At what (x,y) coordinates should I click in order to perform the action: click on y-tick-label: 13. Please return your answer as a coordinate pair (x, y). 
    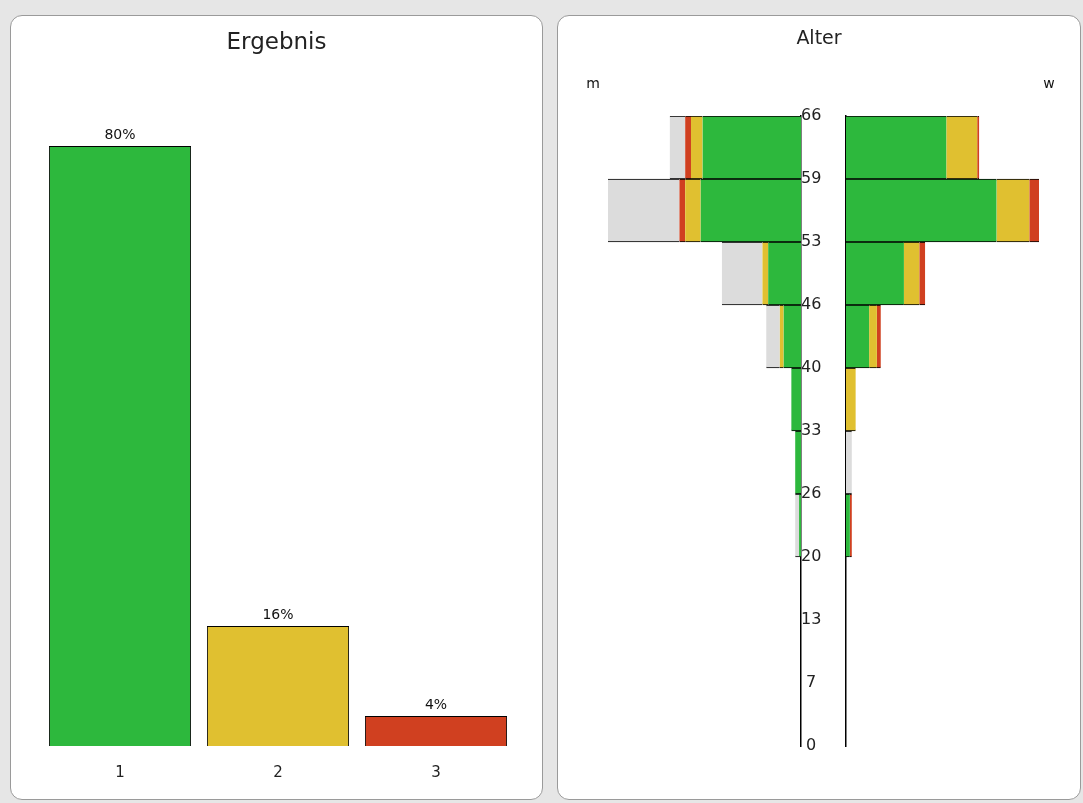
    Looking at the image, I should click on (811, 619).